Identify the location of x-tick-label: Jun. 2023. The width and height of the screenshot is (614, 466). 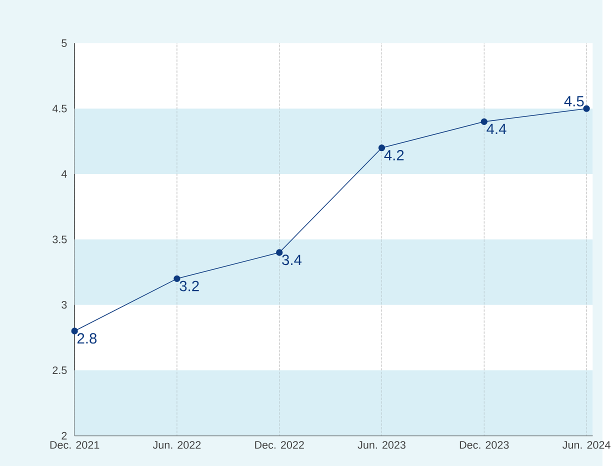
(382, 445).